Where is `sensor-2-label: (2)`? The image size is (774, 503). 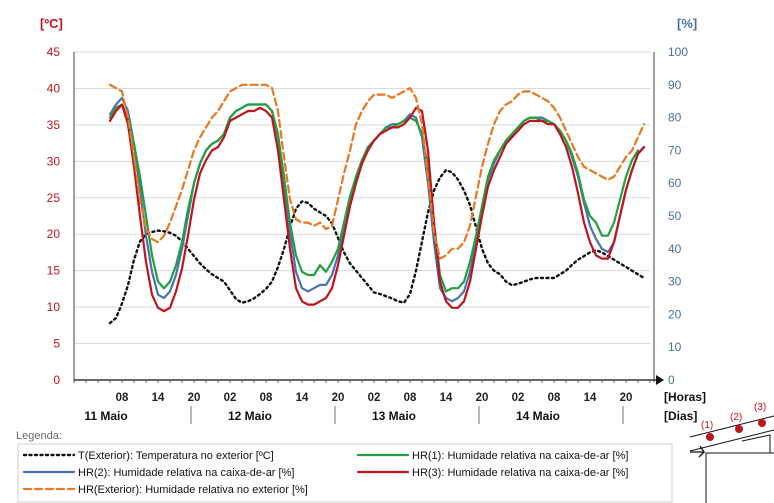 sensor-2-label: (2) is located at coordinates (736, 417).